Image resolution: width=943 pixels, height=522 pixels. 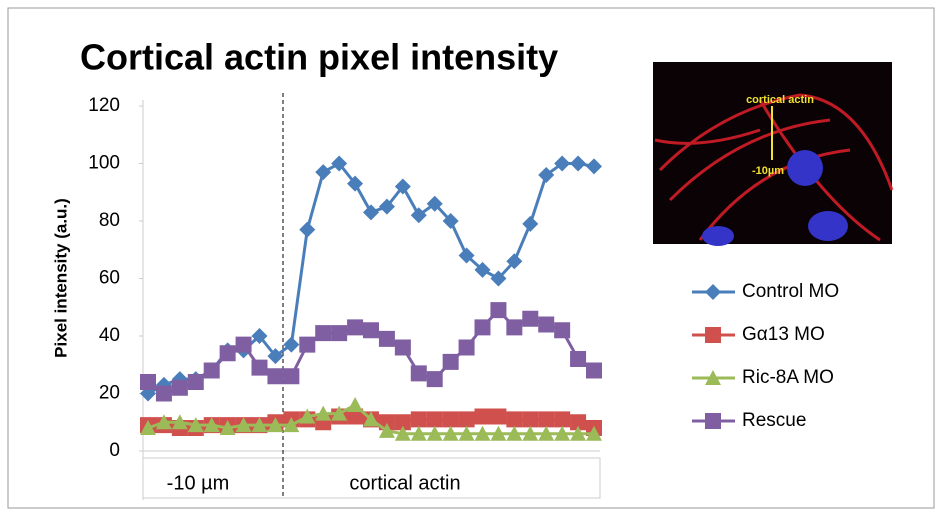 I want to click on y-axis-title: Pixel intensity (a.u.), so click(x=60, y=278).